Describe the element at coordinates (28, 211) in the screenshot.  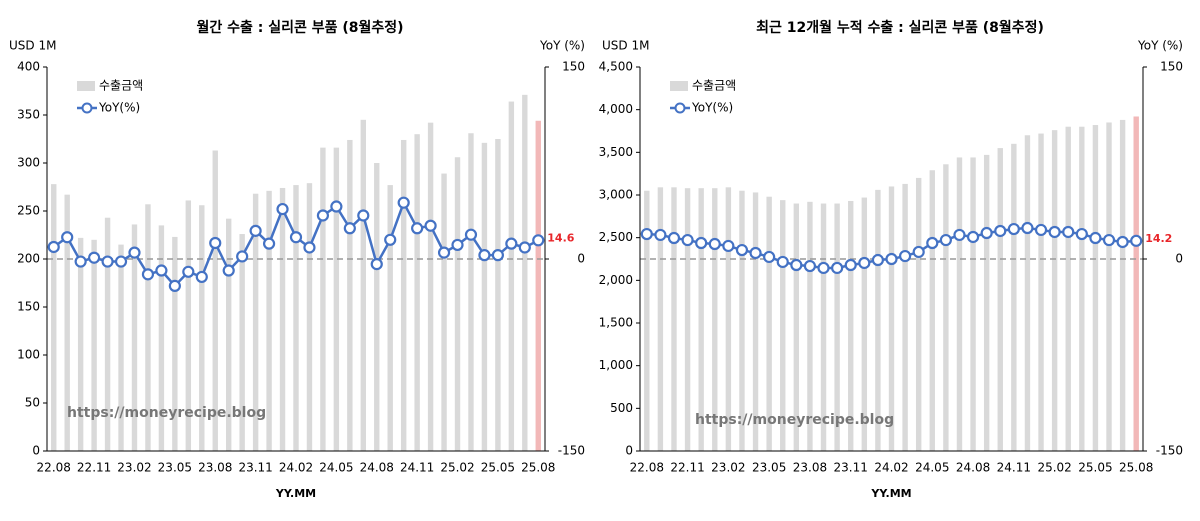
I see `y-tick-label: 250` at that location.